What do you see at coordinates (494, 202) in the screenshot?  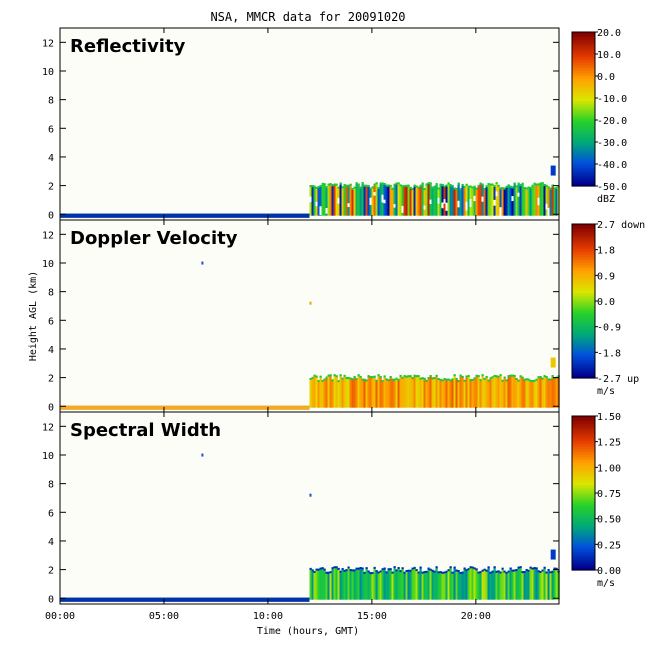 I see `cloud-gap` at bounding box center [494, 202].